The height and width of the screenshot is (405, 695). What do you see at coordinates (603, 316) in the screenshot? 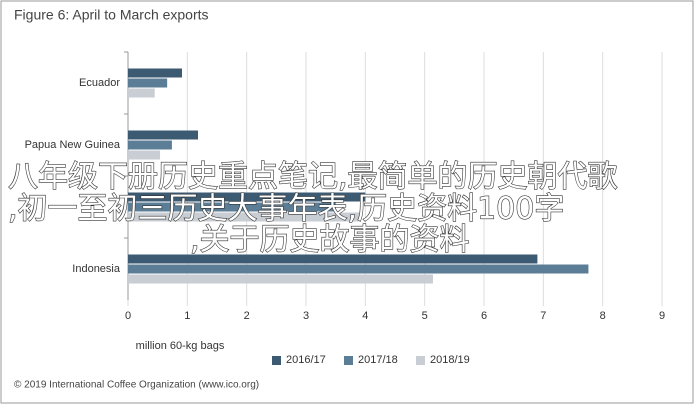
I see `x-tick-label: 8` at bounding box center [603, 316].